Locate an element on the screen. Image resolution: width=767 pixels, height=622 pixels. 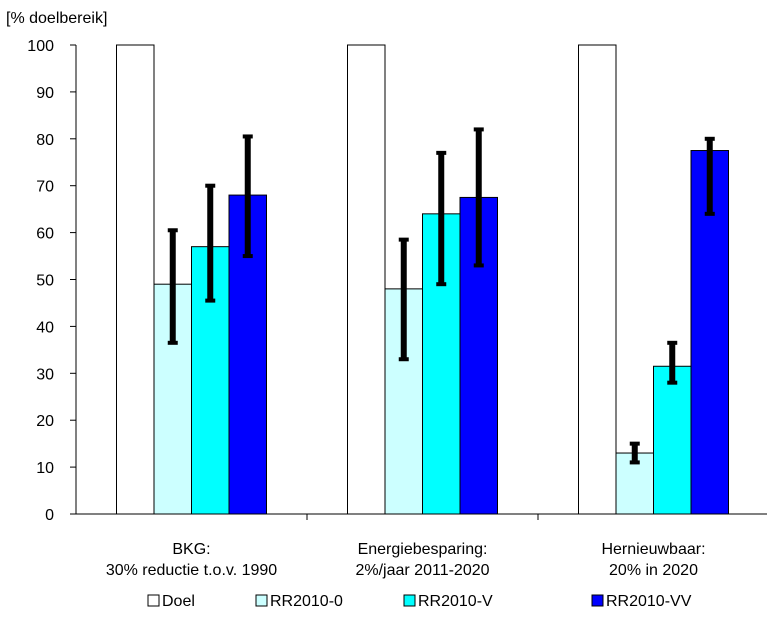
legend: Doel RR2010-0 RR2010-V RR2010-VV is located at coordinates (419, 601).